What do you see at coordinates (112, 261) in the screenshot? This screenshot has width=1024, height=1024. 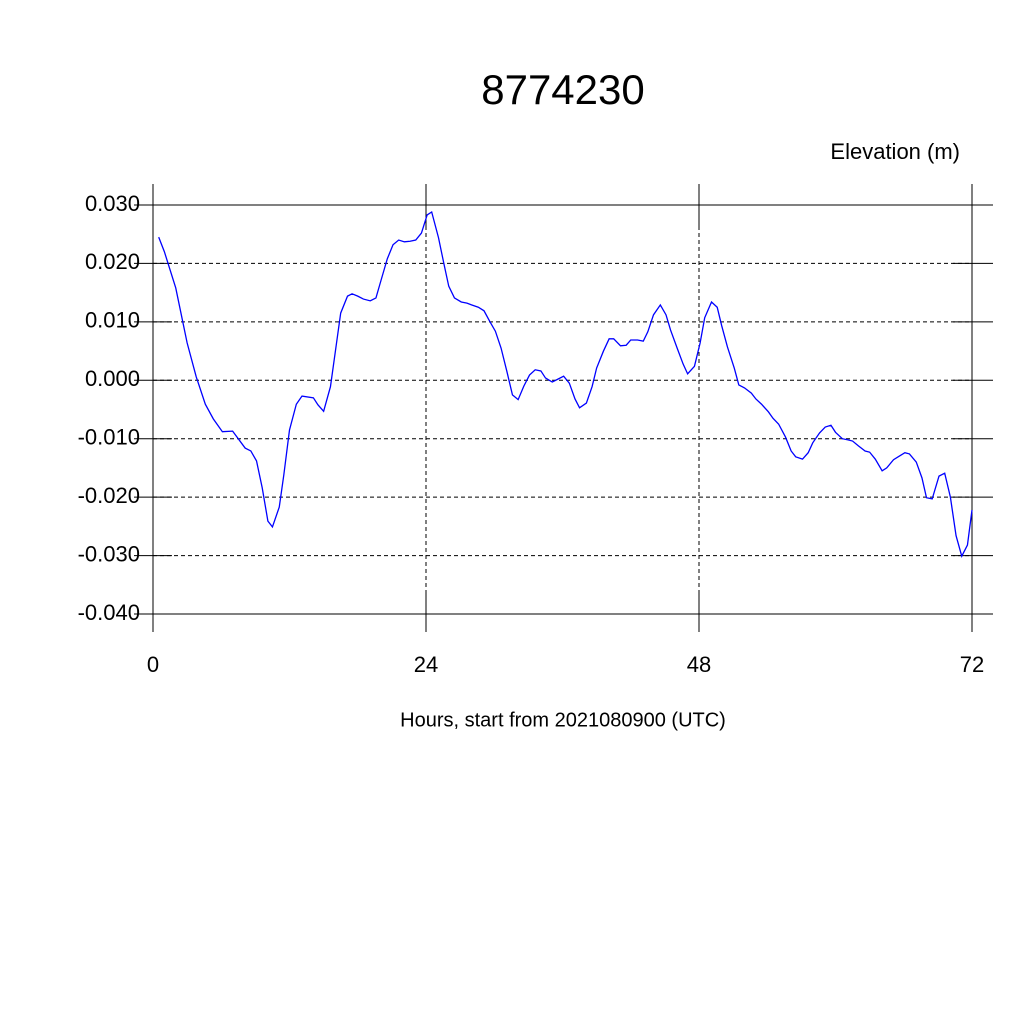 I see `y-tick-label: 0.020` at bounding box center [112, 261].